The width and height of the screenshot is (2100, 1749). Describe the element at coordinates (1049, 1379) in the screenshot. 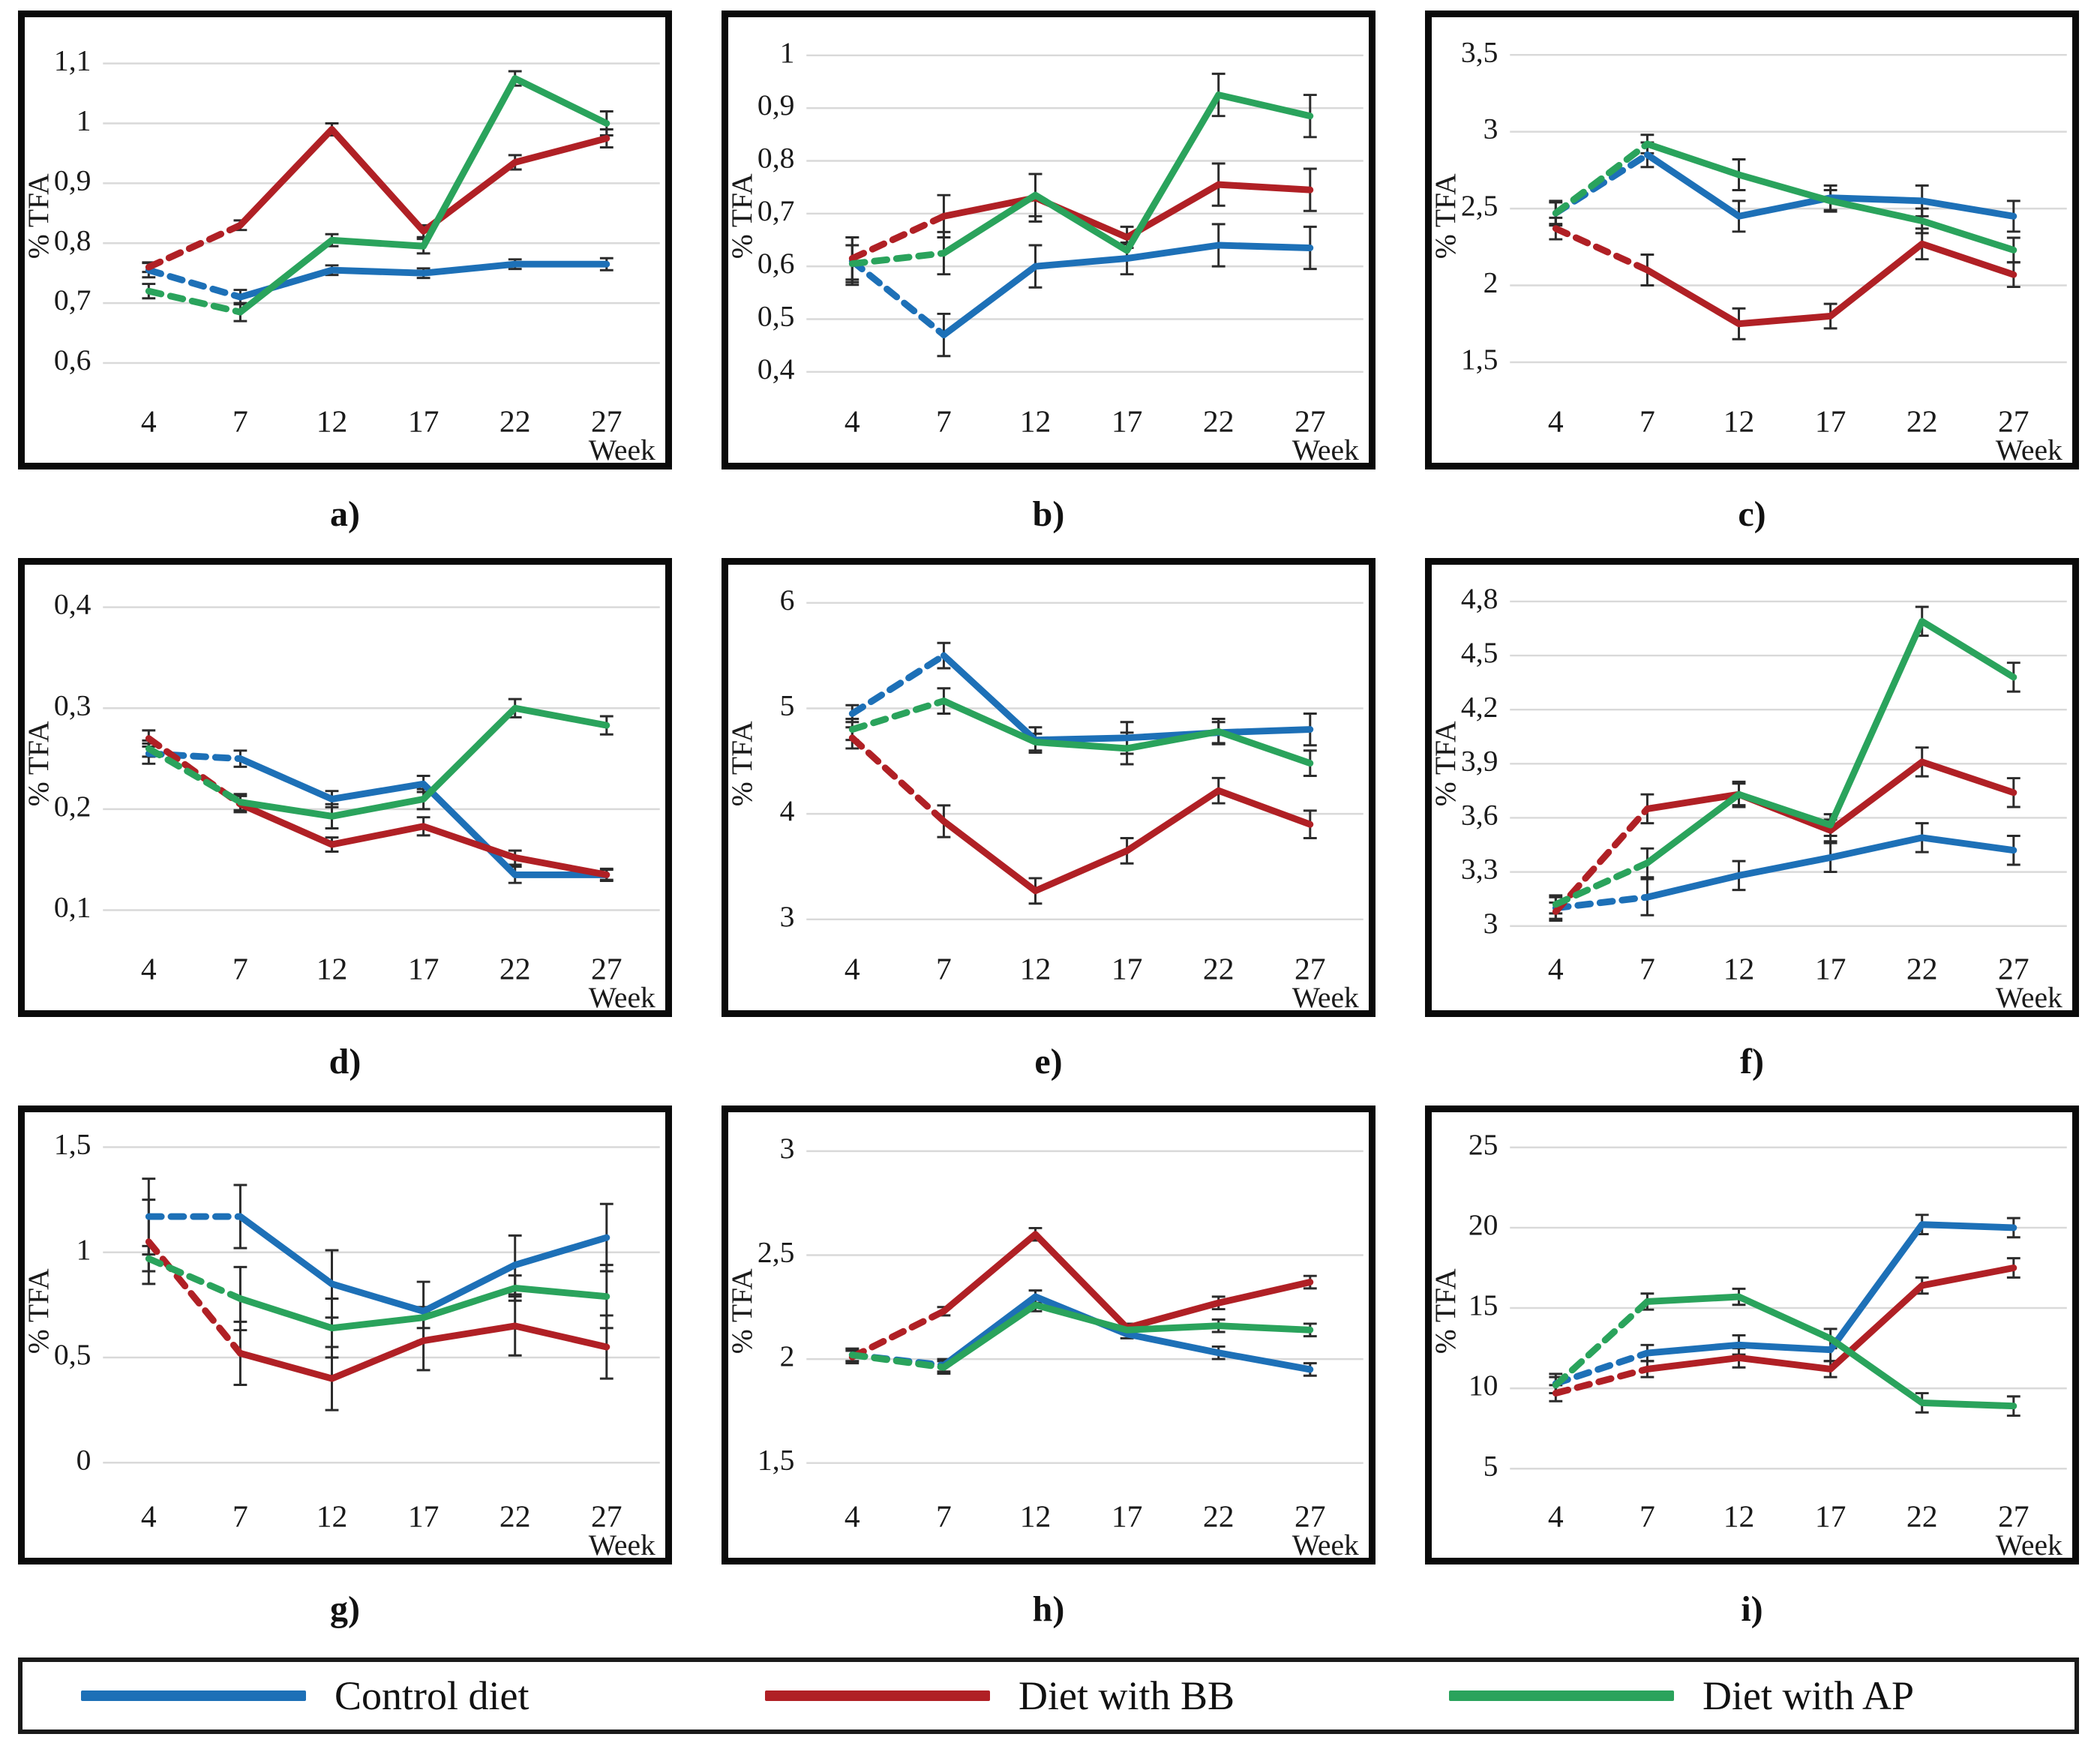

I see `panel-h: 1,5 2 2,5 3 % TFA 4 7 12 17 22 27 Week h)` at that location.